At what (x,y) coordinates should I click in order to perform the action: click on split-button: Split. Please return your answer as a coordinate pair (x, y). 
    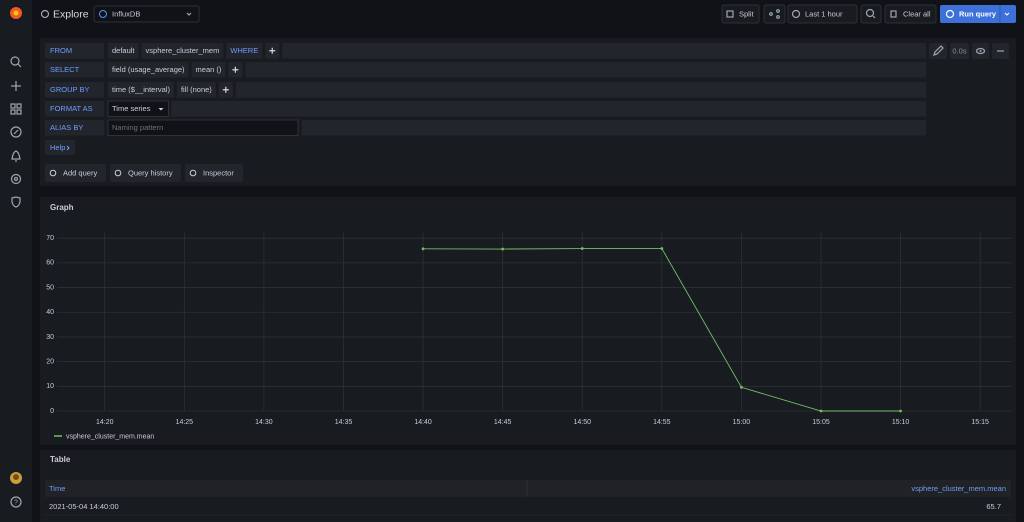
    Looking at the image, I should click on (740, 14).